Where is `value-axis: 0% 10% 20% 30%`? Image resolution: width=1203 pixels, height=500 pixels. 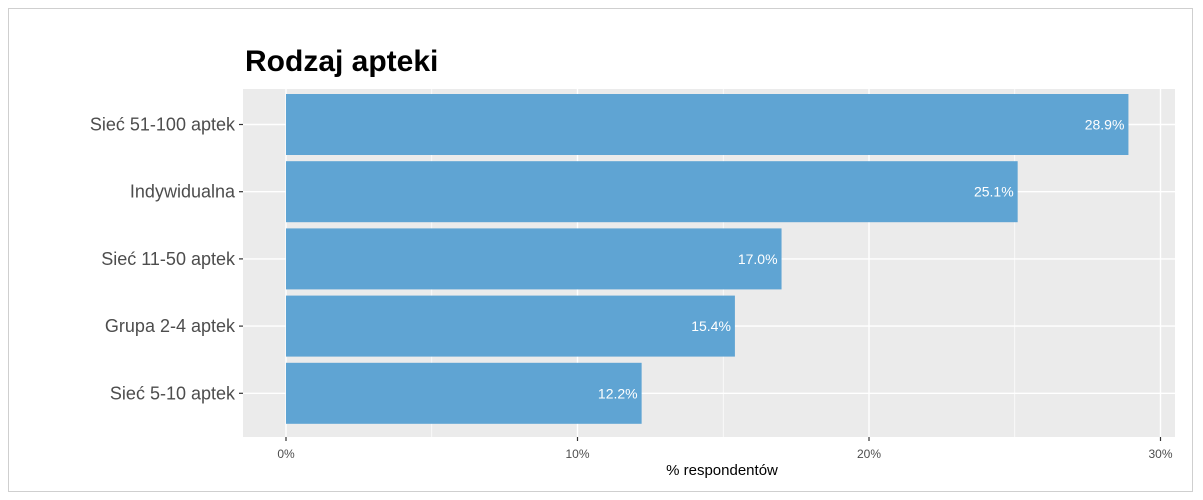
value-axis: 0% 10% 20% 30% is located at coordinates (725, 449).